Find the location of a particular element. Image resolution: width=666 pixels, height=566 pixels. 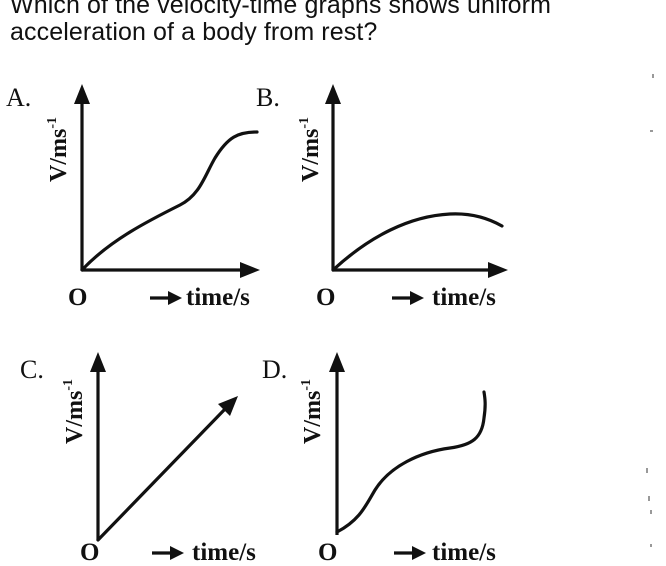

graph-a-y-label: V/ms-1 is located at coordinates (58, 149).